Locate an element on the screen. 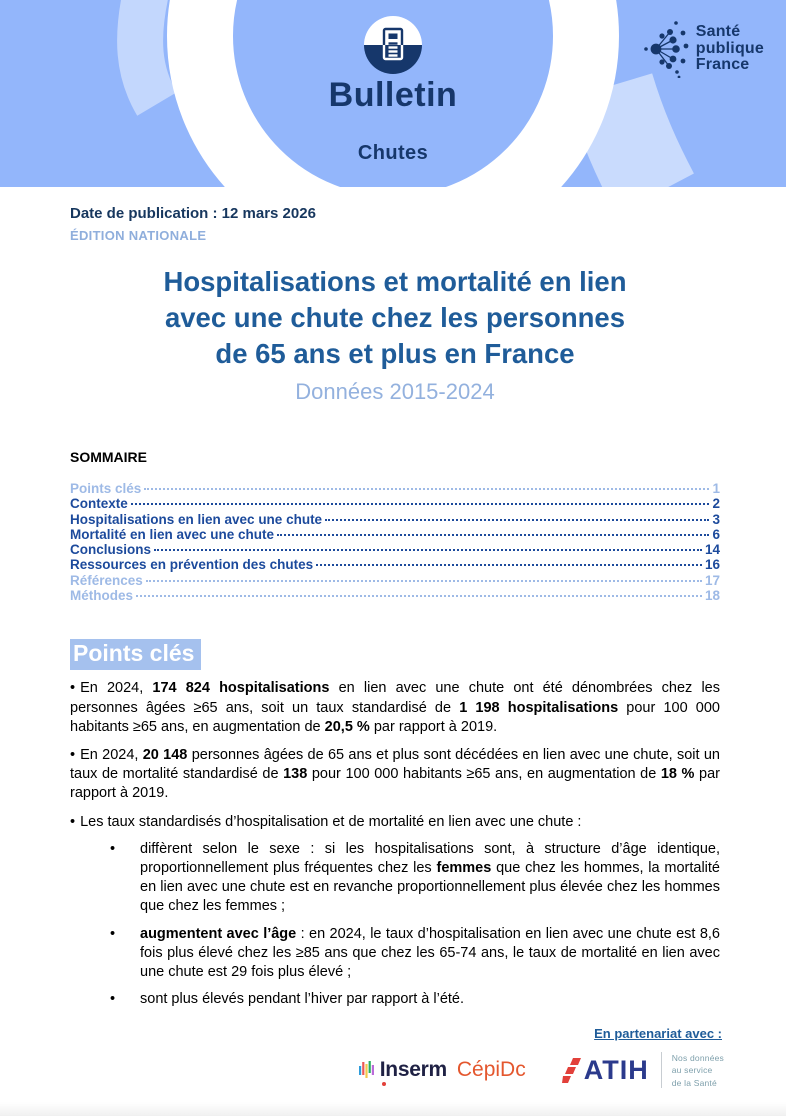 The height and width of the screenshot is (1116, 786). toc-item: Références 17 is located at coordinates (395, 580).